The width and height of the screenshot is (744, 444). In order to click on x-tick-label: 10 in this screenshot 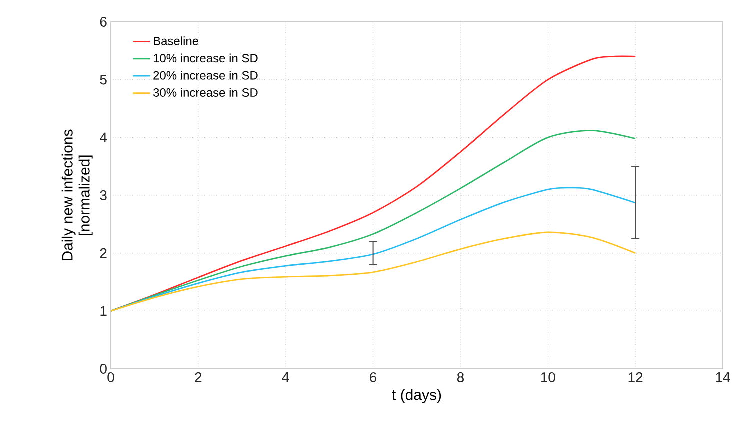, I will do `click(548, 377)`.